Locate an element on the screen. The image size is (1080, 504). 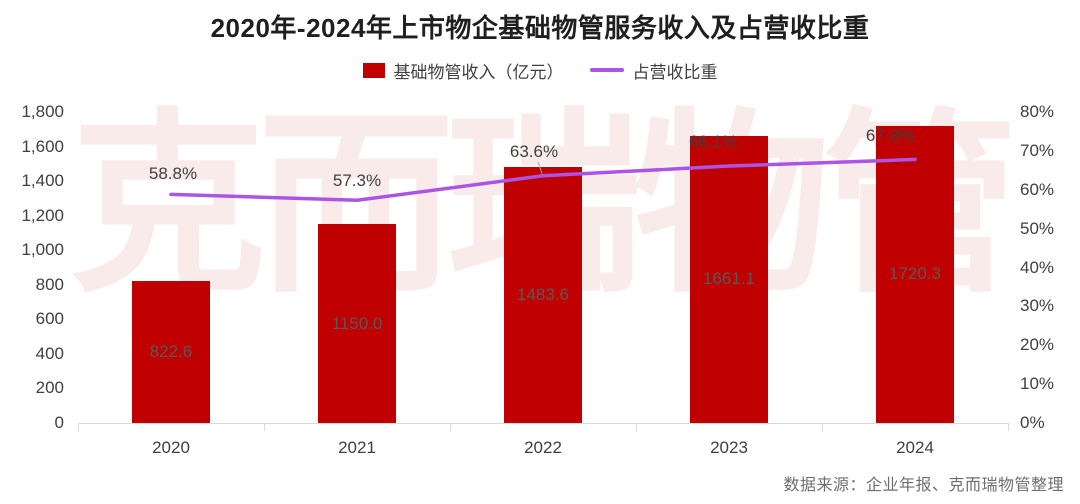
chart-title: 2020年-2024年上市物企基础物管服务收入及占营收比重 is located at coordinates (540, 28).